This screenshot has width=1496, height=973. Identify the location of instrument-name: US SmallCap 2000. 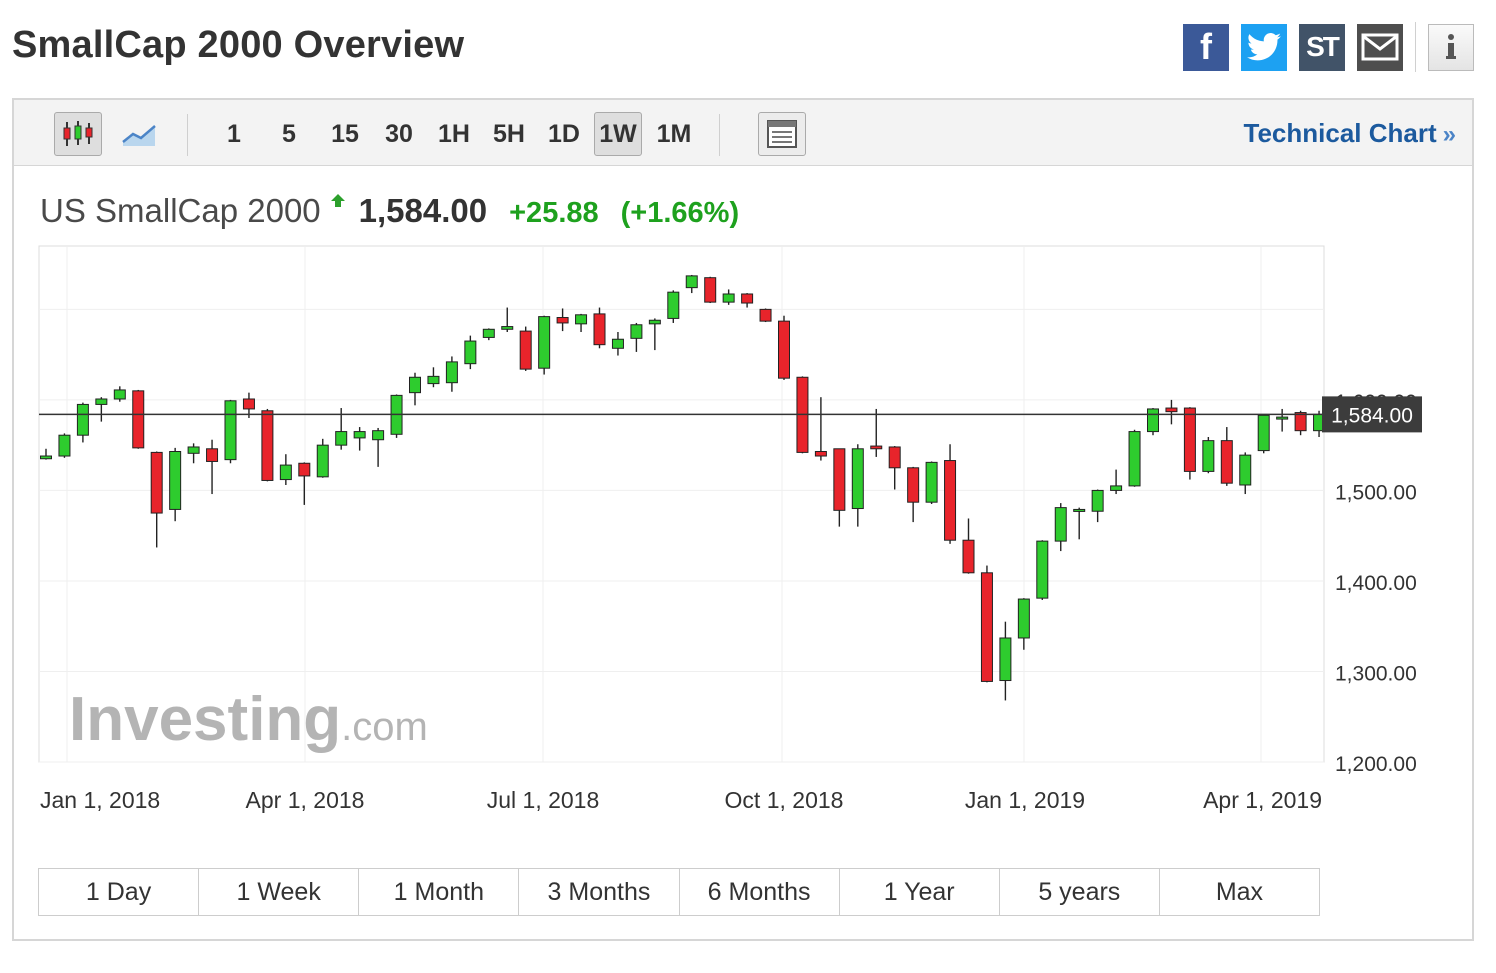
(180, 210).